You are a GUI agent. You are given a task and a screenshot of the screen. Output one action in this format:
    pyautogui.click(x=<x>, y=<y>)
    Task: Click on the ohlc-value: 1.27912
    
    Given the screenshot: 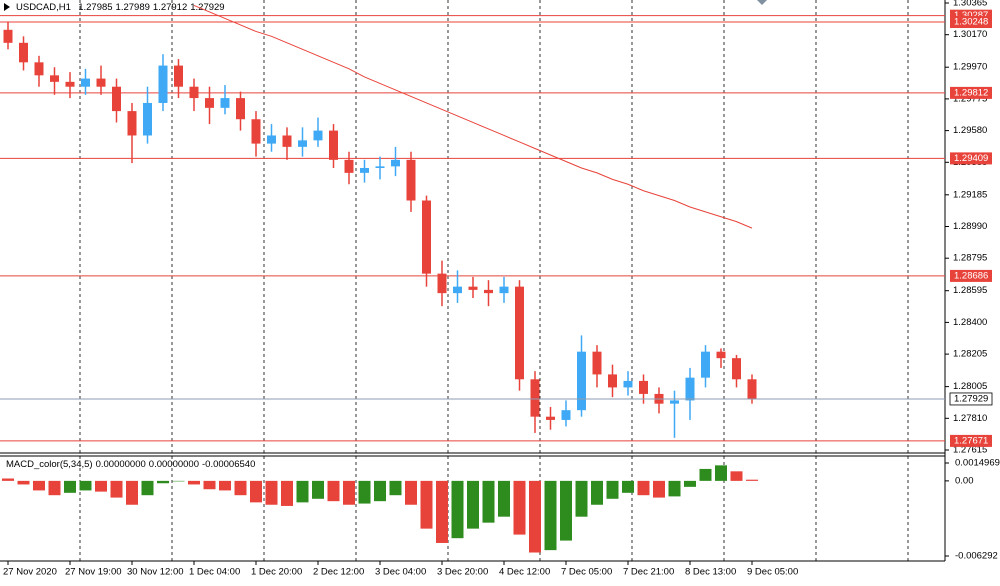 What is the action you would take?
    pyautogui.click(x=170, y=7)
    